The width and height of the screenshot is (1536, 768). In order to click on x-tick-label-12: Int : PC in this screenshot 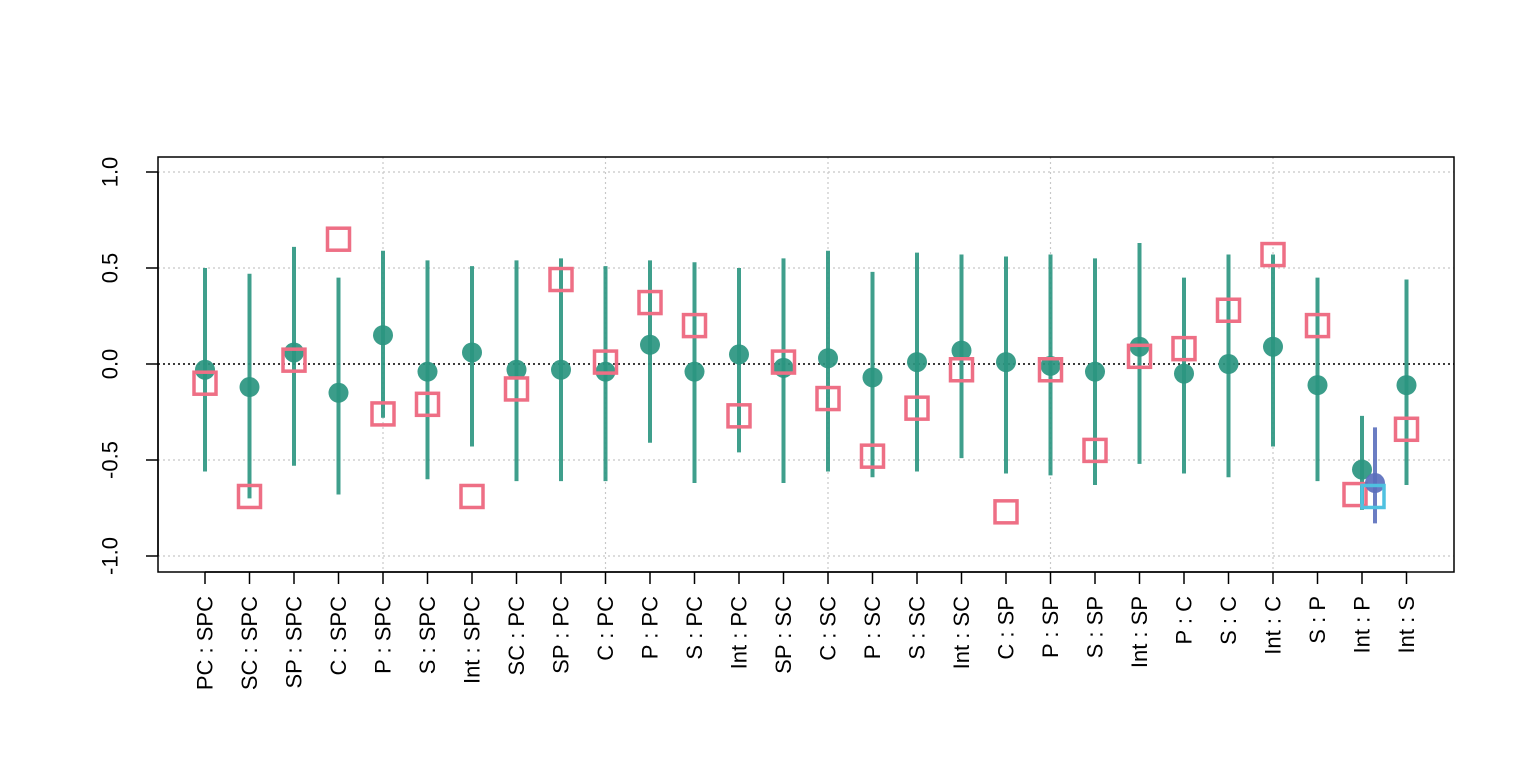, I will do `click(739, 632)`.